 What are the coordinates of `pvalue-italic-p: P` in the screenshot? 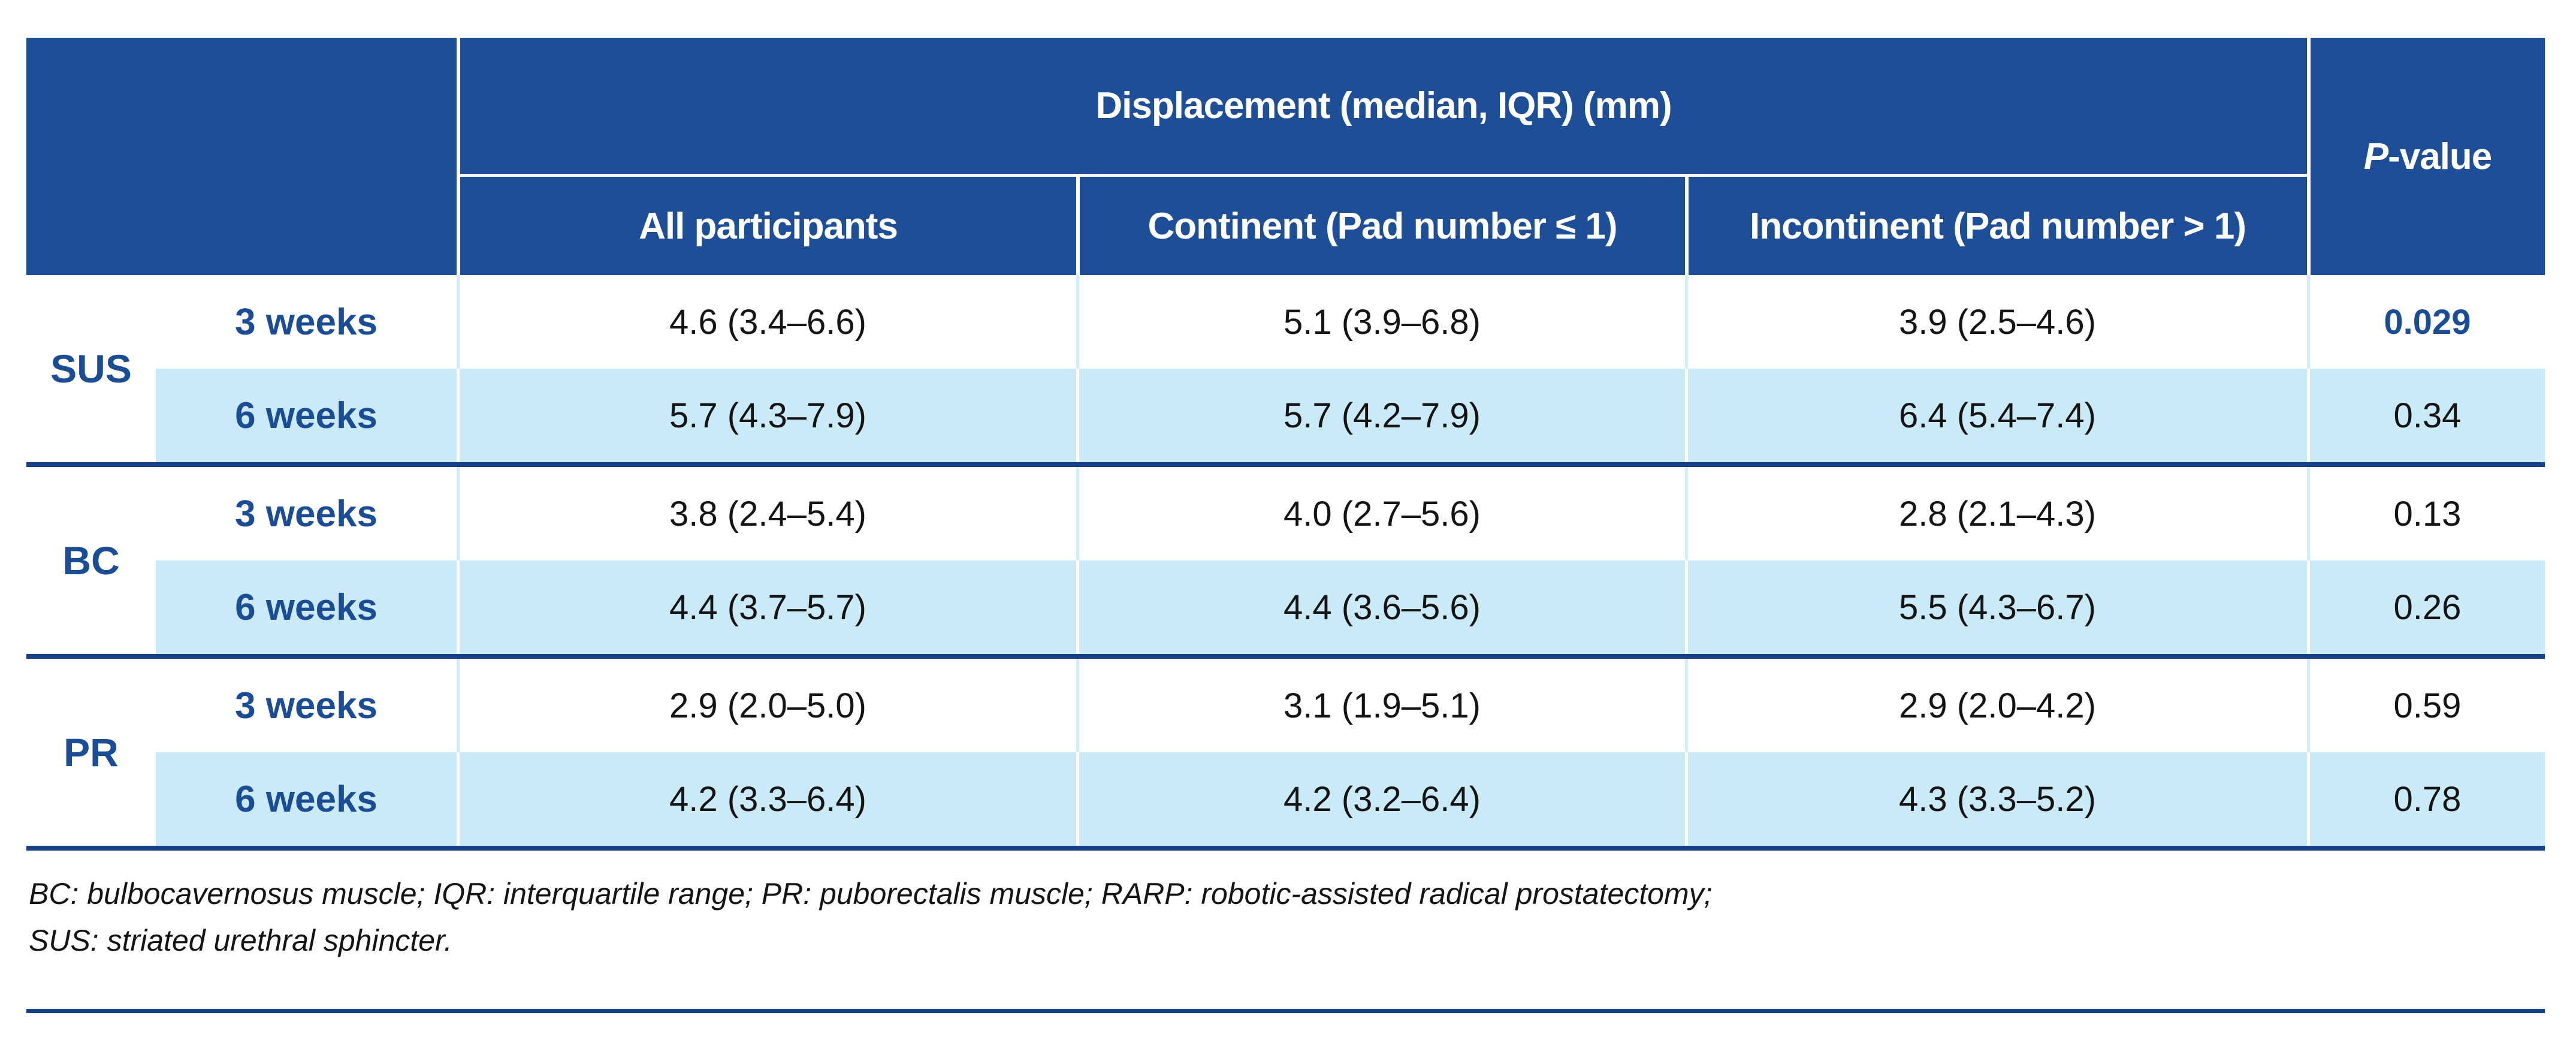 It's located at (2376, 156).